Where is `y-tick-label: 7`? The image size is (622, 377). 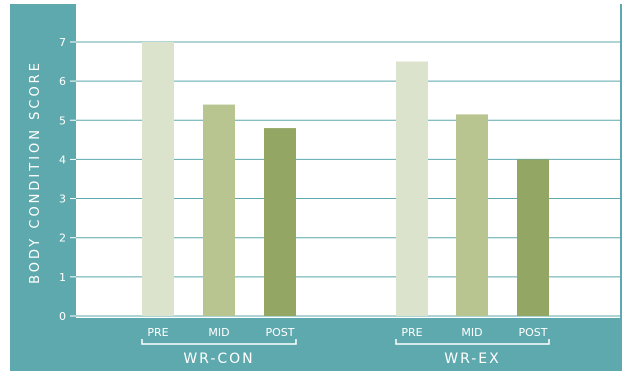
y-tick-label: 7 is located at coordinates (62, 42).